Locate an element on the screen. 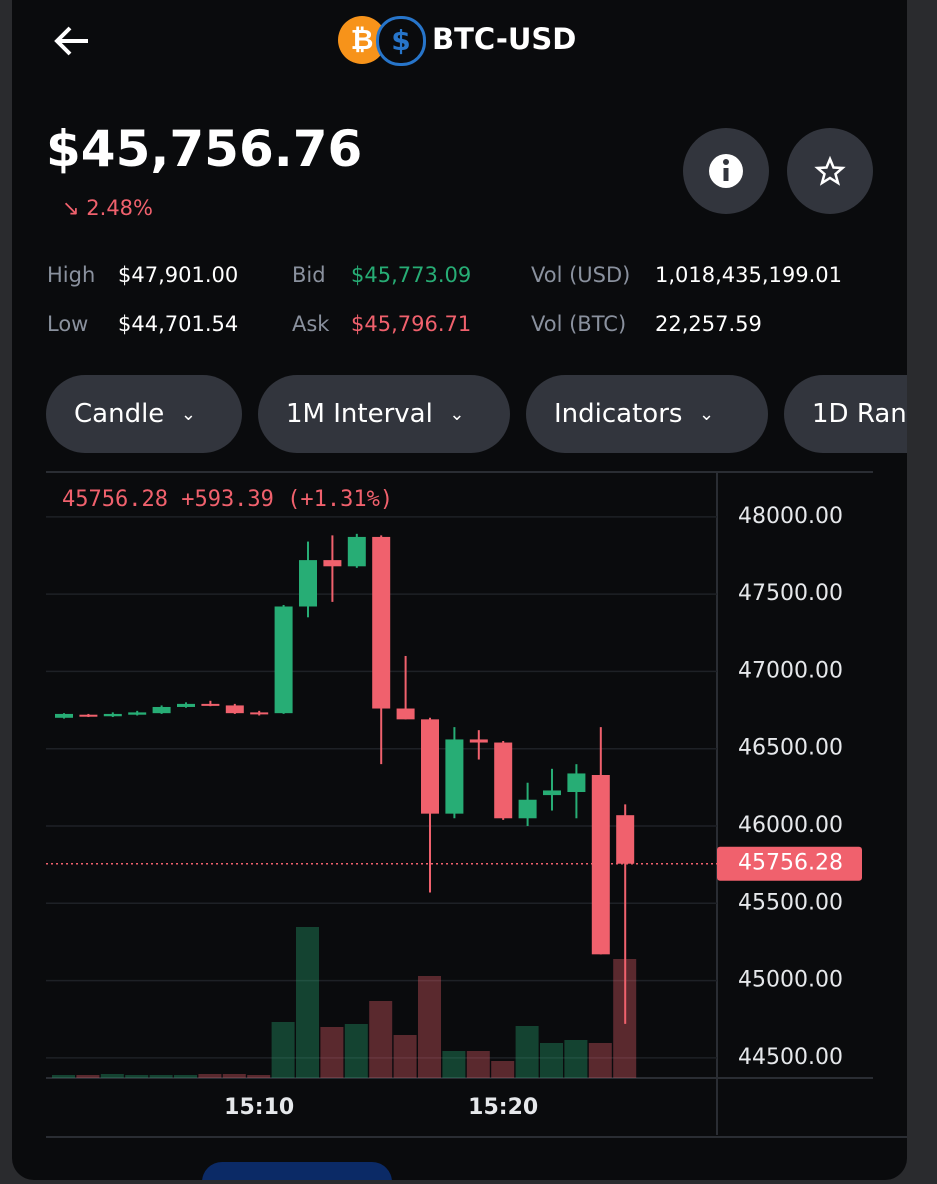  btc-icon: ₿ is located at coordinates (362, 40).